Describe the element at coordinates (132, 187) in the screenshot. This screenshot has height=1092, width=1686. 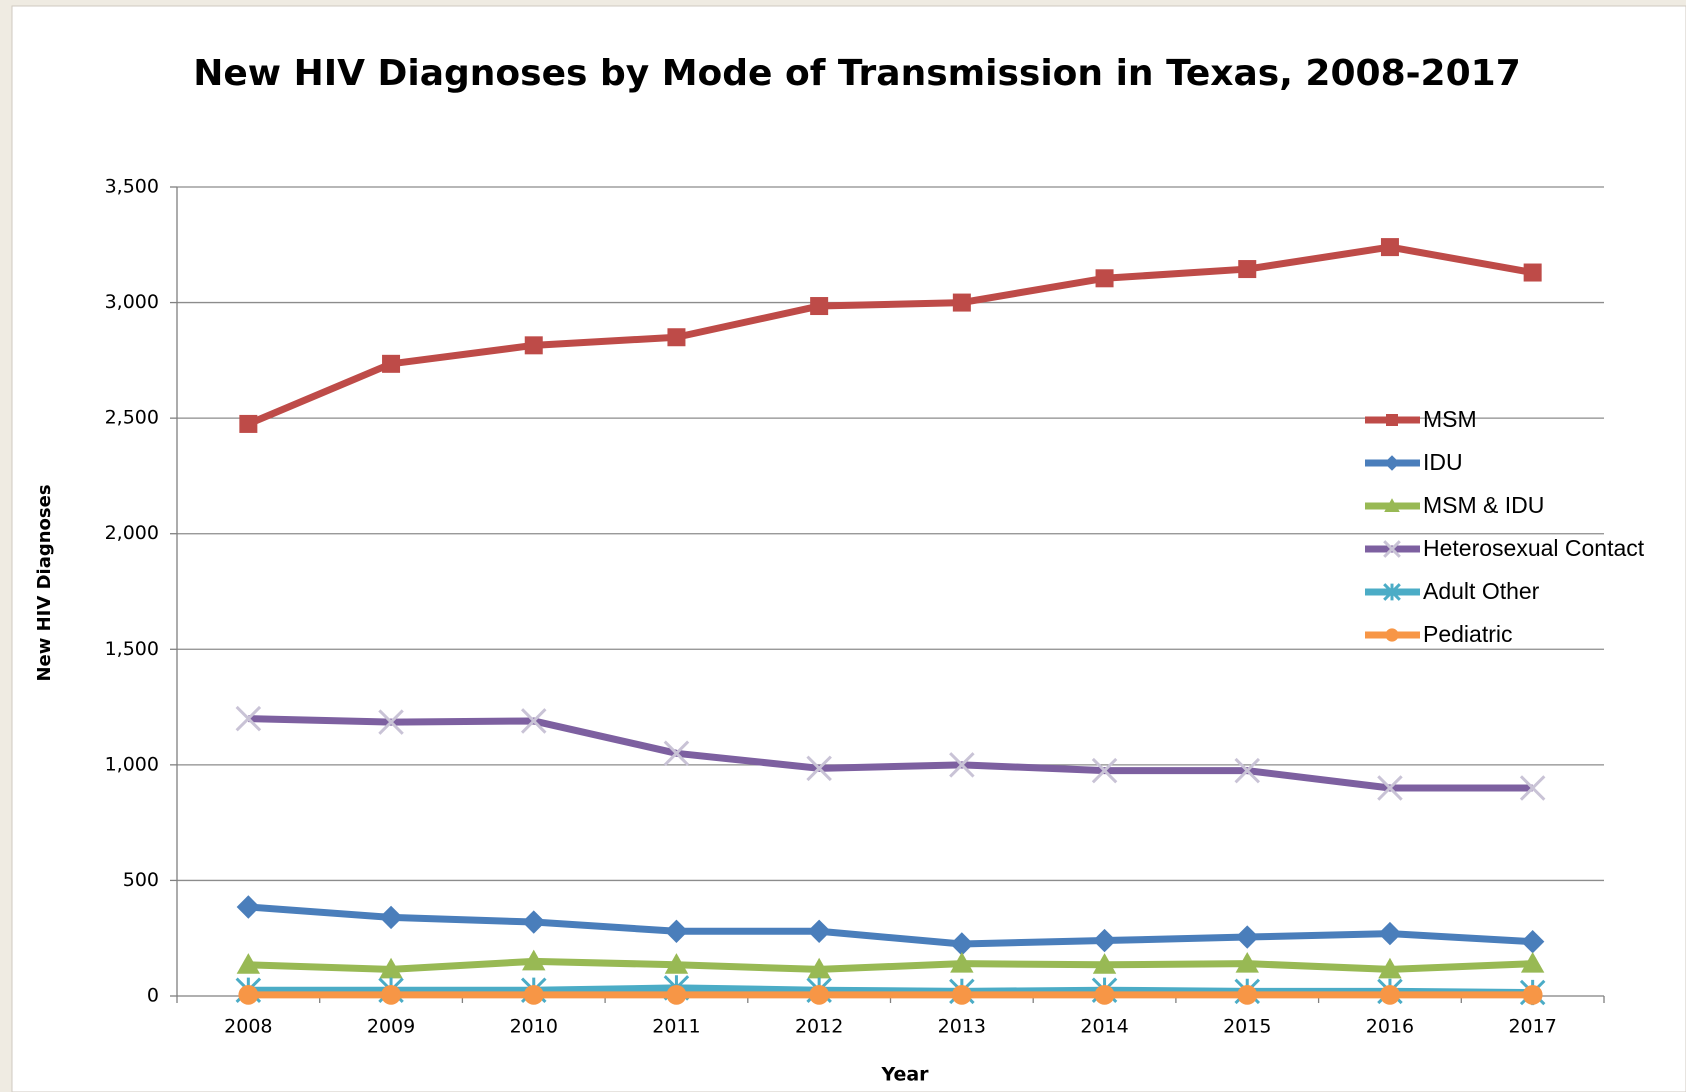
I see `y-tick-label: 3,500` at that location.